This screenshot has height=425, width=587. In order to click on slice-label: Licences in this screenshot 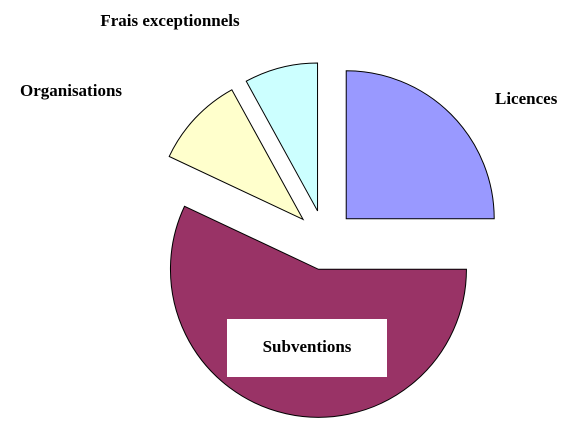, I will do `click(526, 98)`.